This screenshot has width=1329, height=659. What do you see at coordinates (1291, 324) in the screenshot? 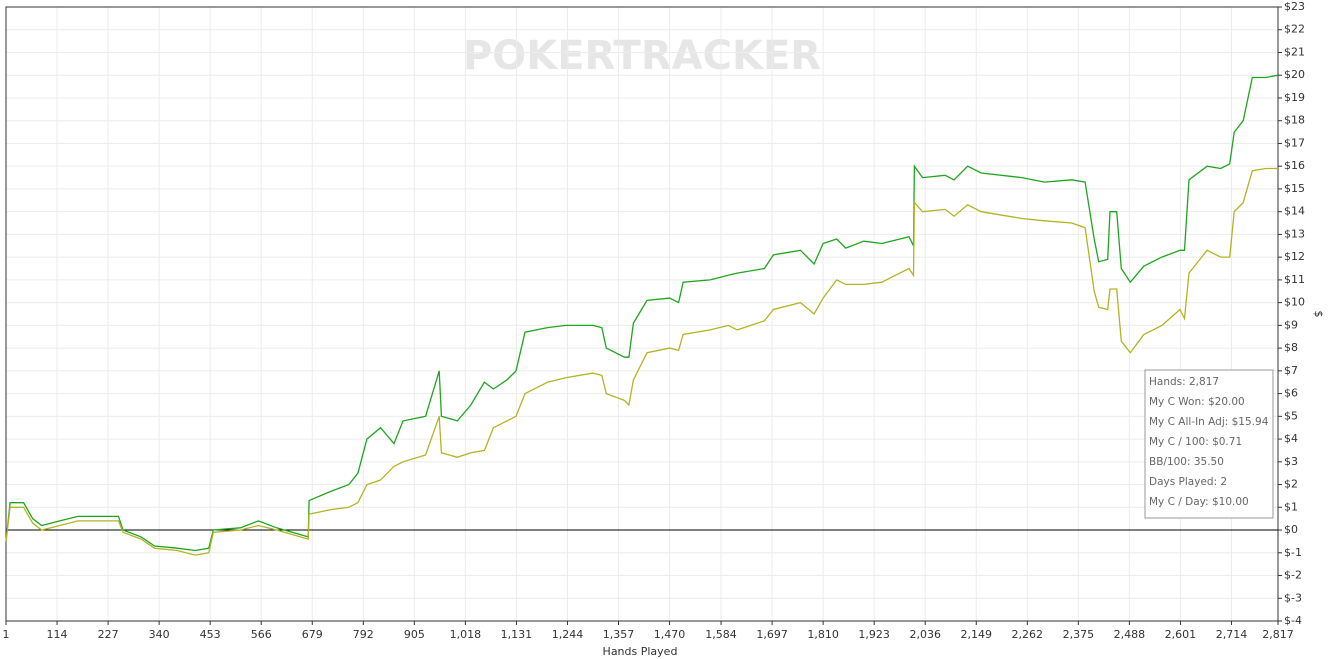
I see `y-tick-label: $9` at bounding box center [1291, 324].